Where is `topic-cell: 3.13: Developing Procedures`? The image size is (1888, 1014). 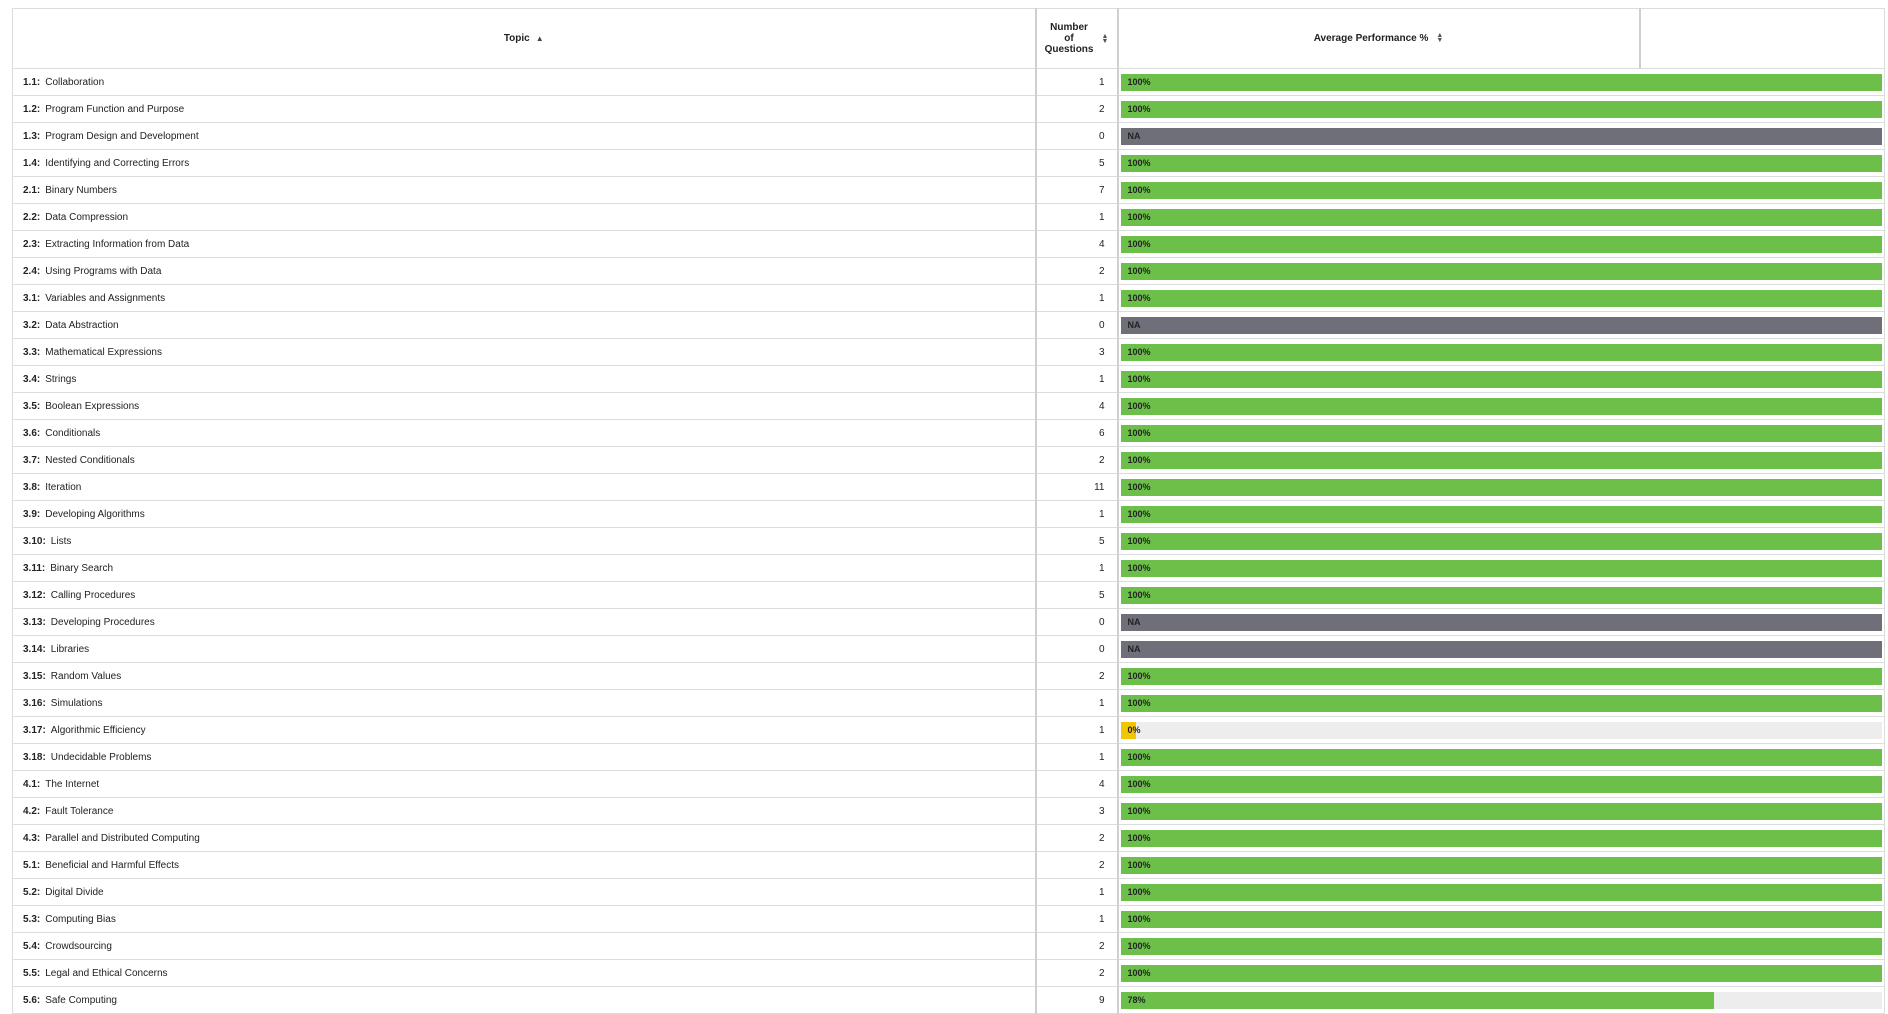
topic-cell: 3.13: Developing Procedures is located at coordinates (524, 622).